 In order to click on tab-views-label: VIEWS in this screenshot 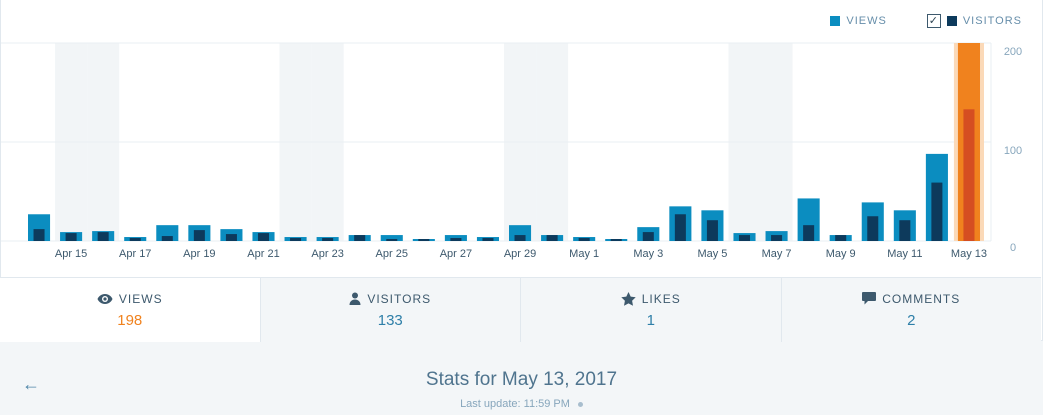, I will do `click(140, 298)`.